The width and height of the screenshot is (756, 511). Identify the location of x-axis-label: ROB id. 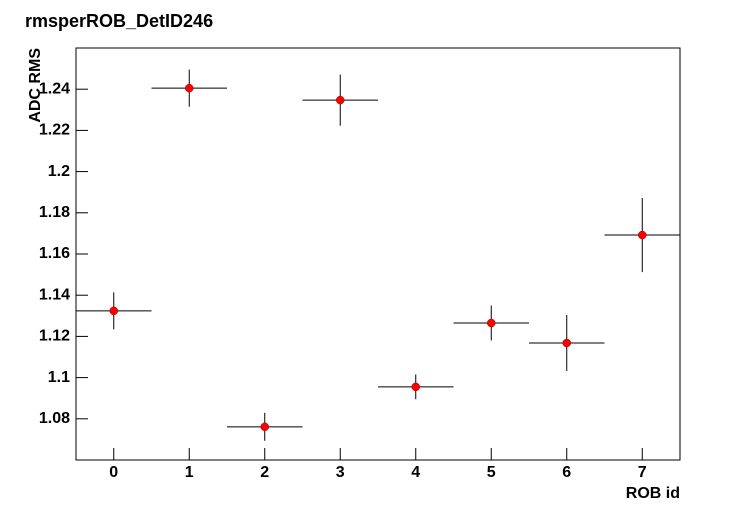
(653, 493).